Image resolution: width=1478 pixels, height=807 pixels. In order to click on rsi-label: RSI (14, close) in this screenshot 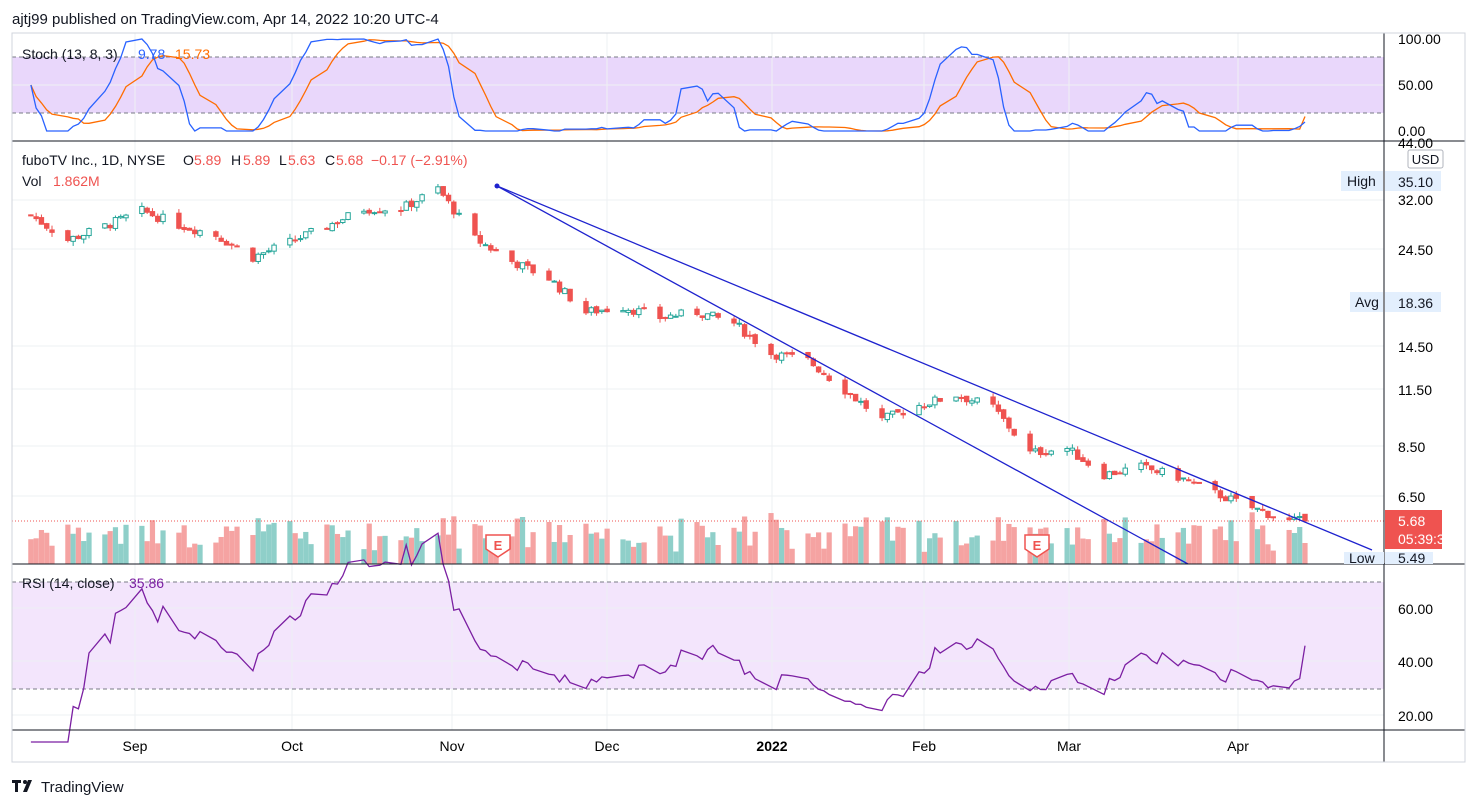, I will do `click(68, 583)`.